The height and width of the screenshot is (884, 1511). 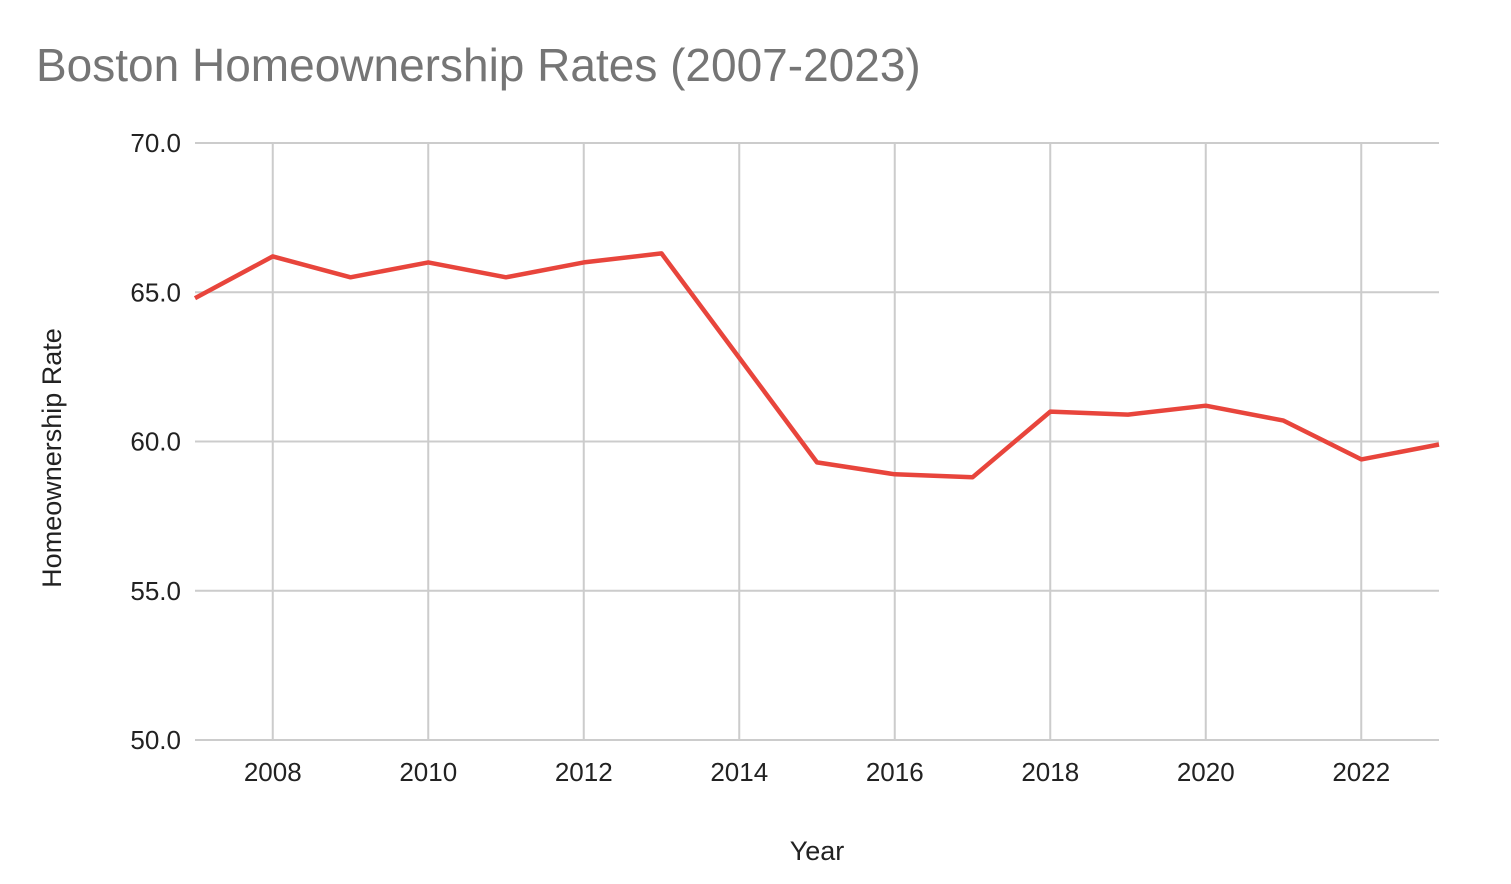 I want to click on x-tick-label: 2016, so click(x=895, y=772).